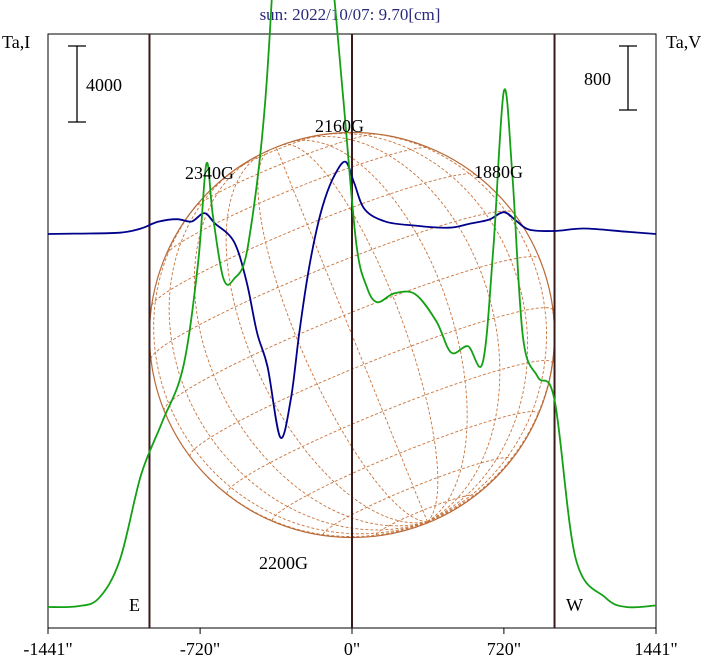 The image size is (708, 662). Describe the element at coordinates (504, 649) in the screenshot. I see `x-tick-label: 720"` at that location.